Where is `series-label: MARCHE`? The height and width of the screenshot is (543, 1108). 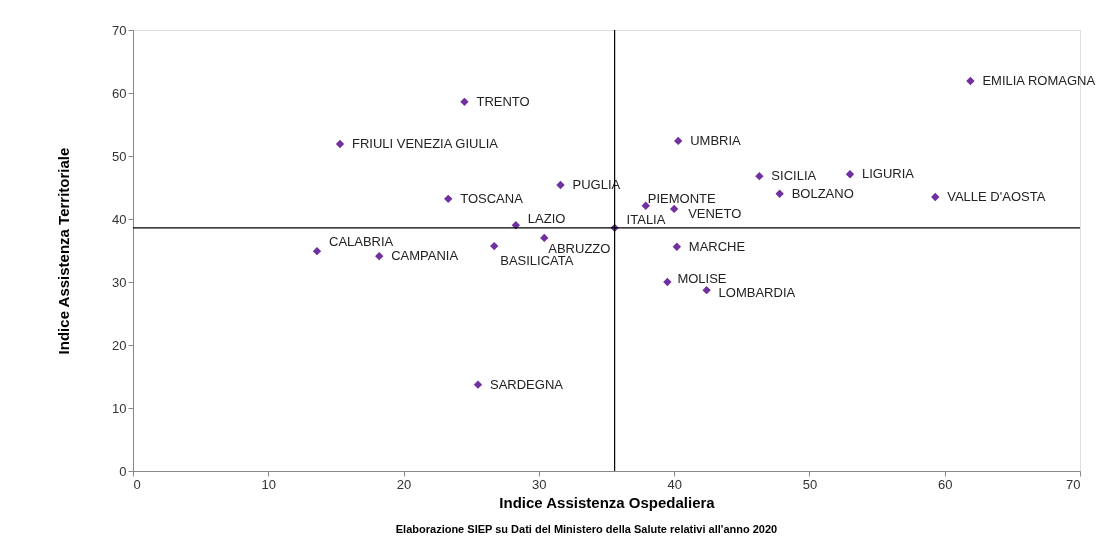
series-label: MARCHE is located at coordinates (717, 246).